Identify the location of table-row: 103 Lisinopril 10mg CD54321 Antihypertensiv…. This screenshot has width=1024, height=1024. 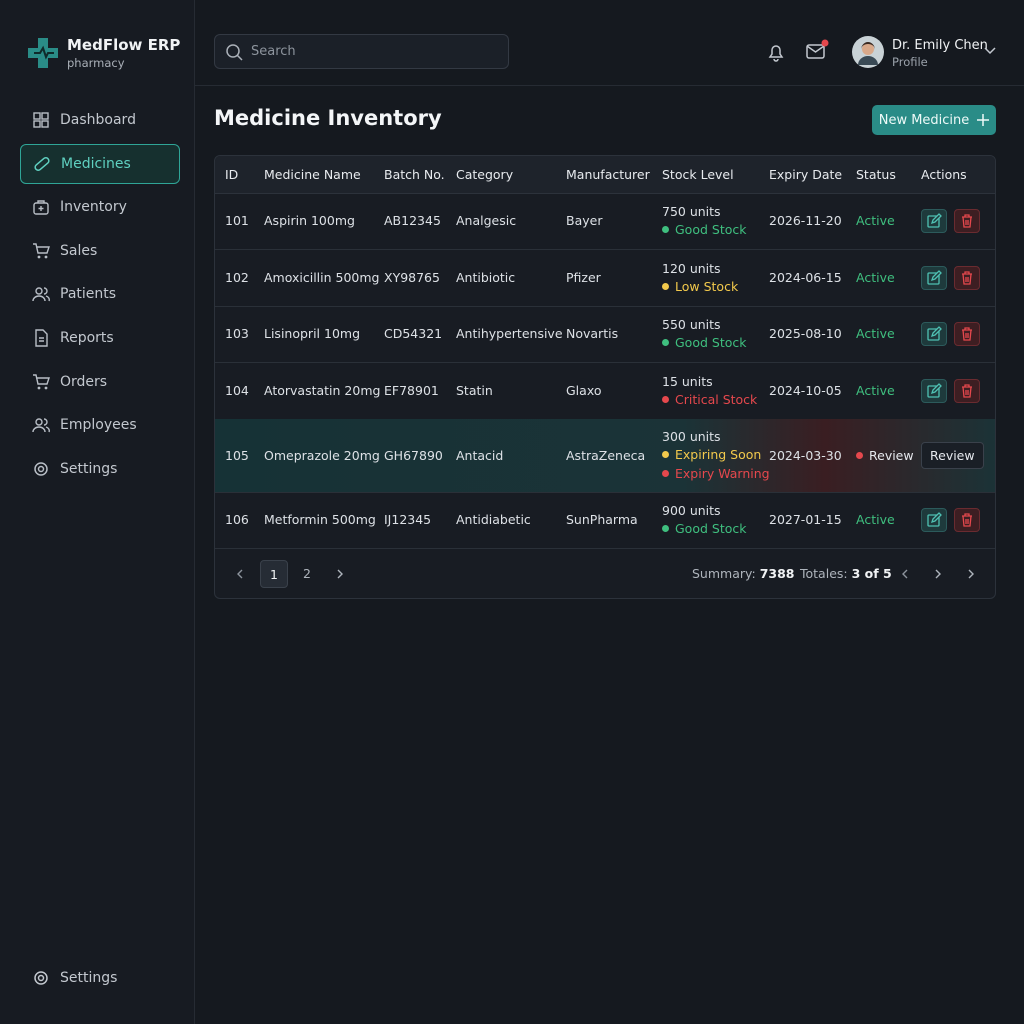
(605, 334).